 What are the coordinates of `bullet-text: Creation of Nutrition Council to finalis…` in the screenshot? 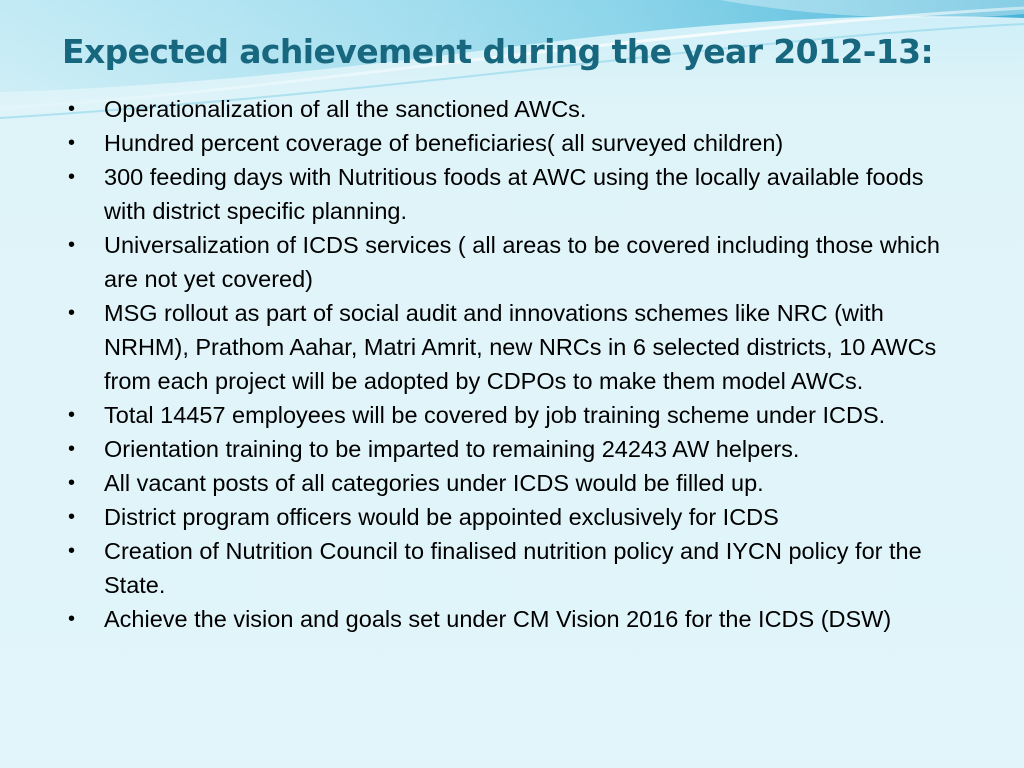 It's located at (513, 568).